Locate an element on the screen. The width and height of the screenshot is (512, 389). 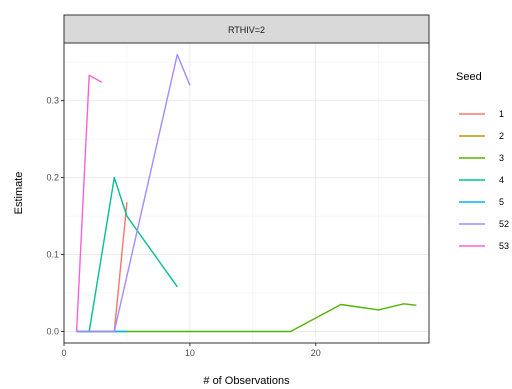
legend-label-4: 4 is located at coordinates (501, 180).